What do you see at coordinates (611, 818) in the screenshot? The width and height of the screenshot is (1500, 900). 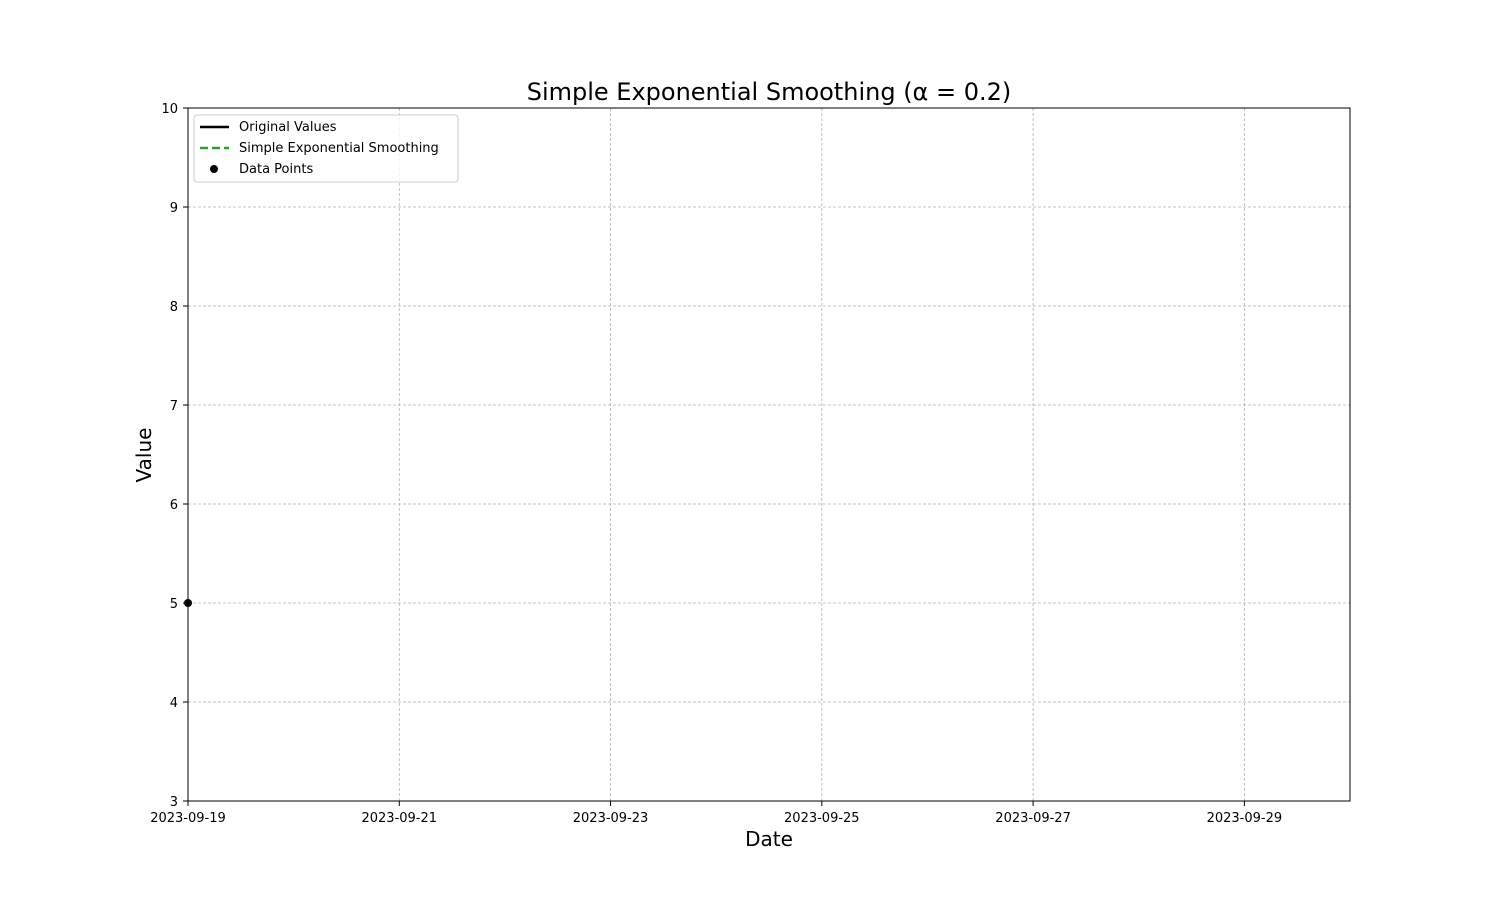 I see `x-tick-label: 2023-09-23` at bounding box center [611, 818].